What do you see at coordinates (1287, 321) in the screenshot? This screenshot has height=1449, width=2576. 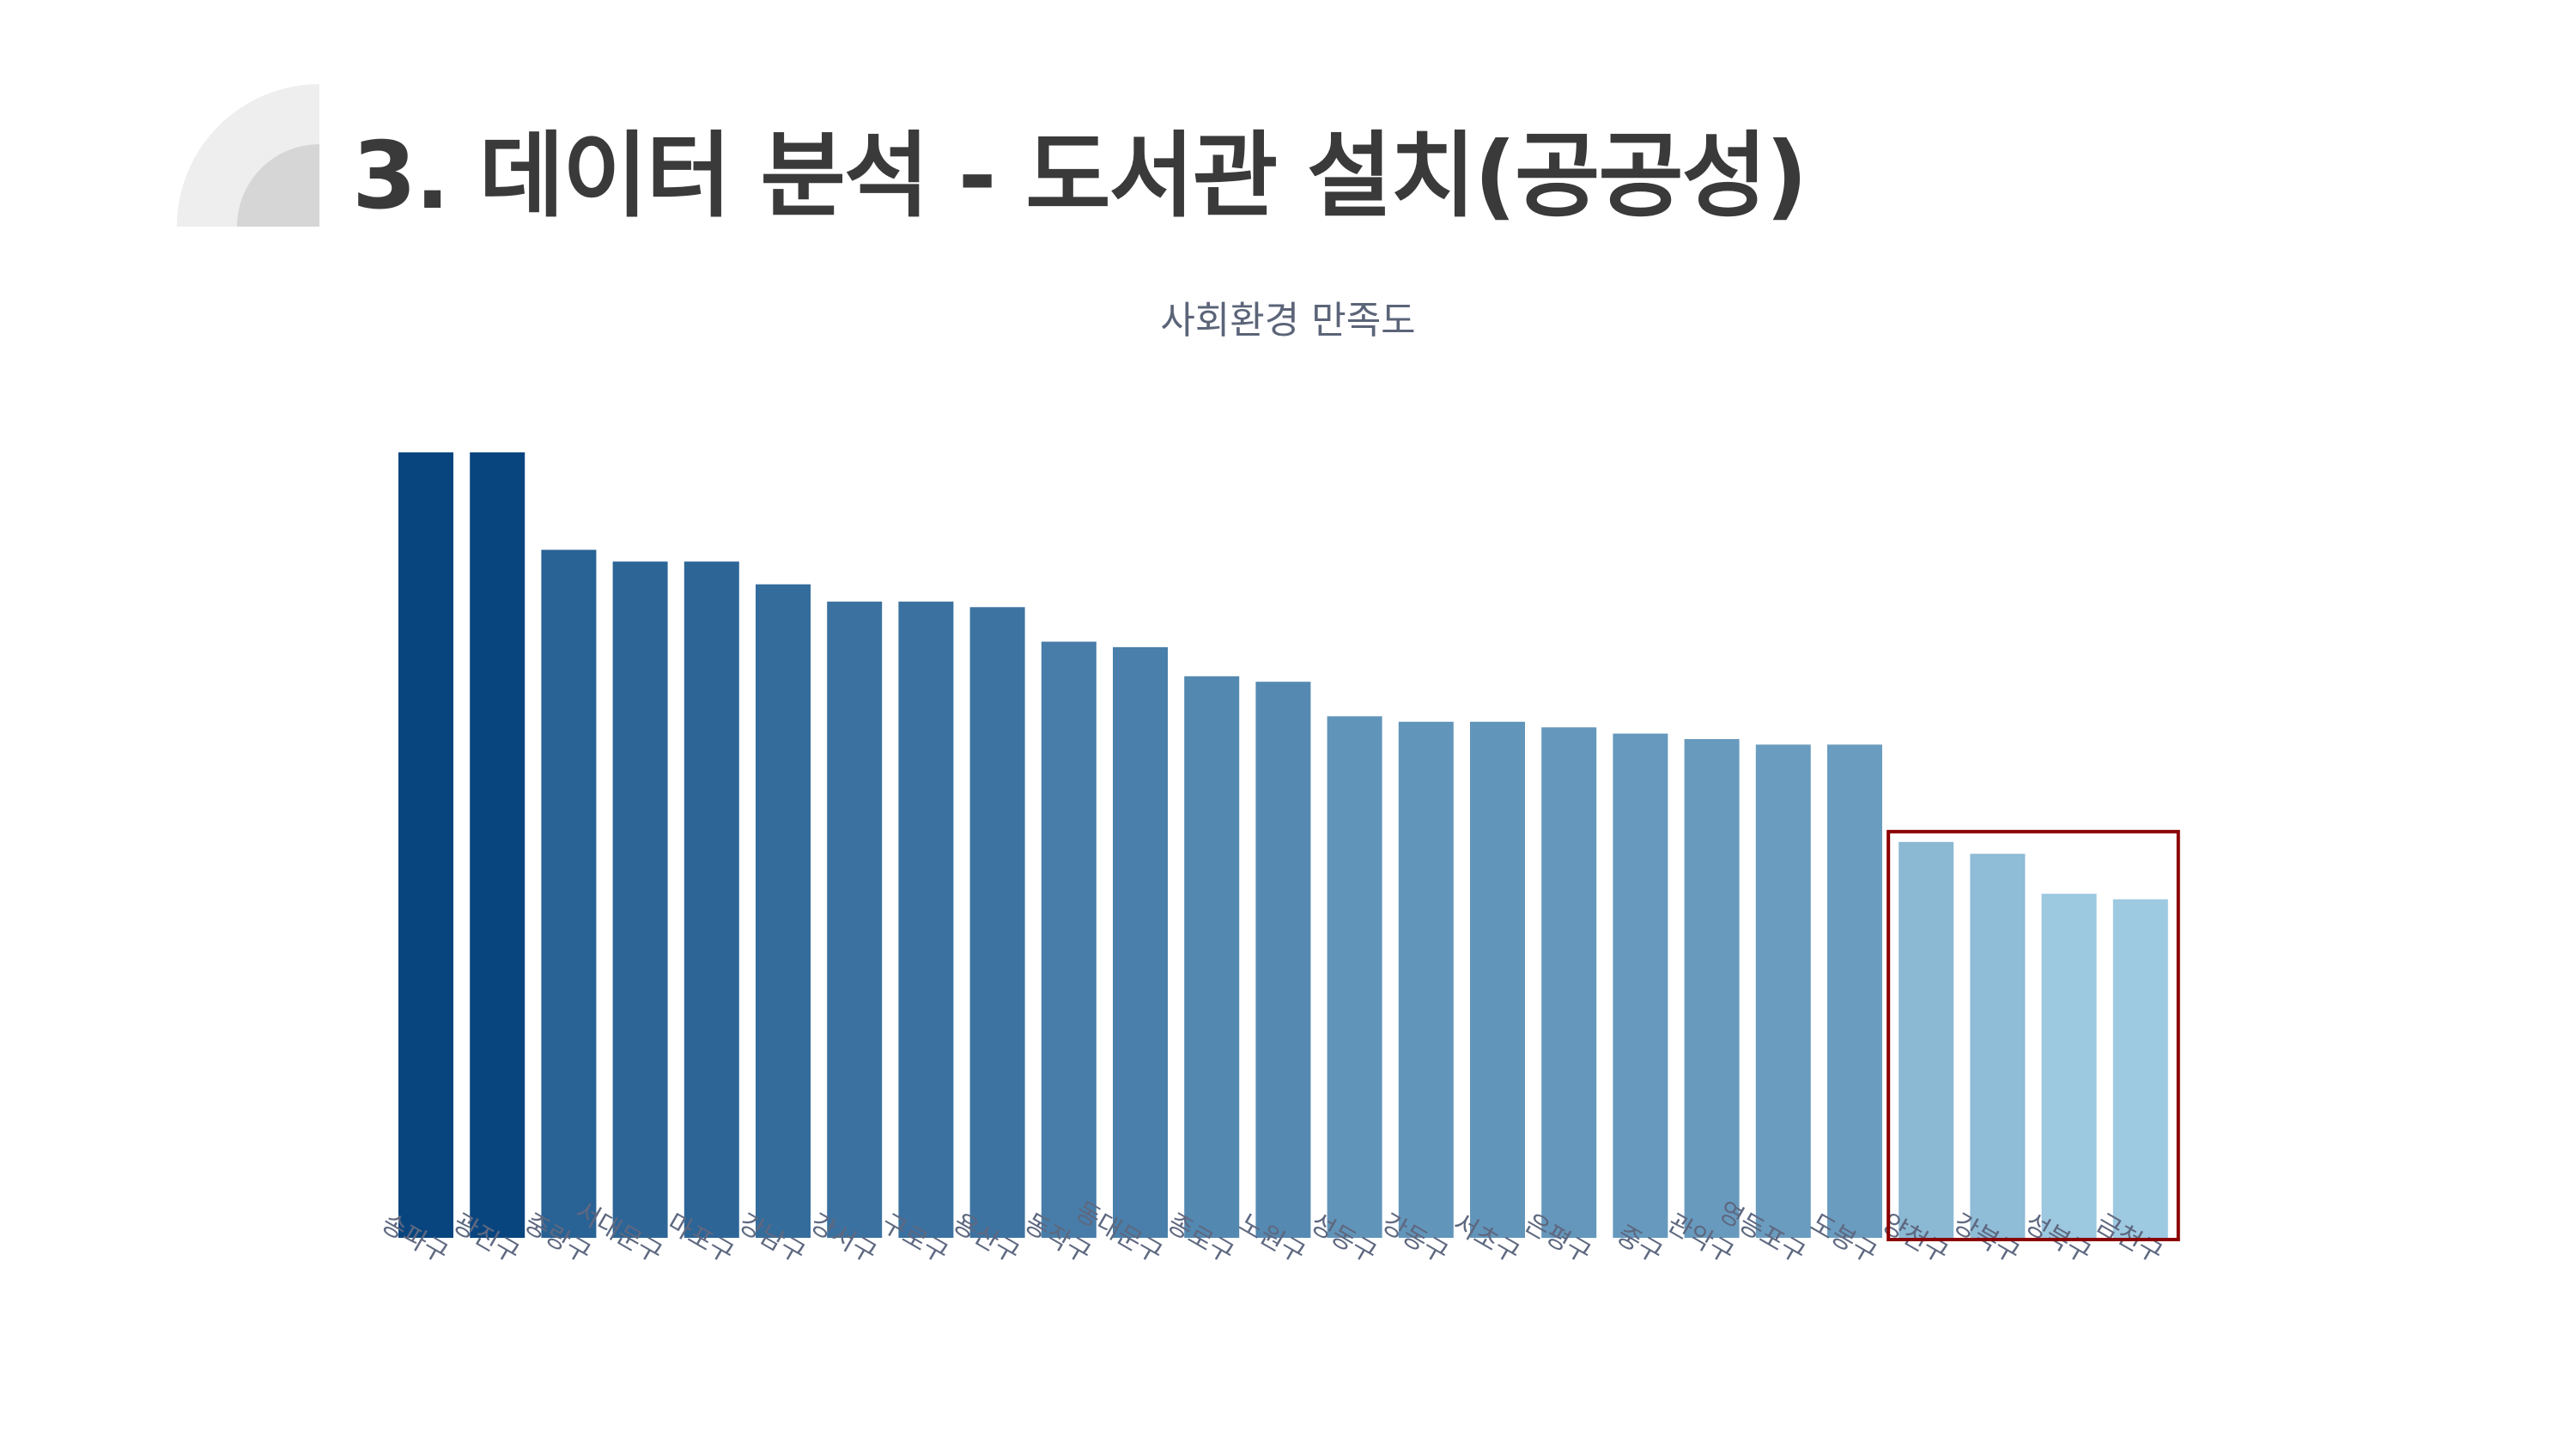 I see `chart-title: 사회환경 만족도` at bounding box center [1287, 321].